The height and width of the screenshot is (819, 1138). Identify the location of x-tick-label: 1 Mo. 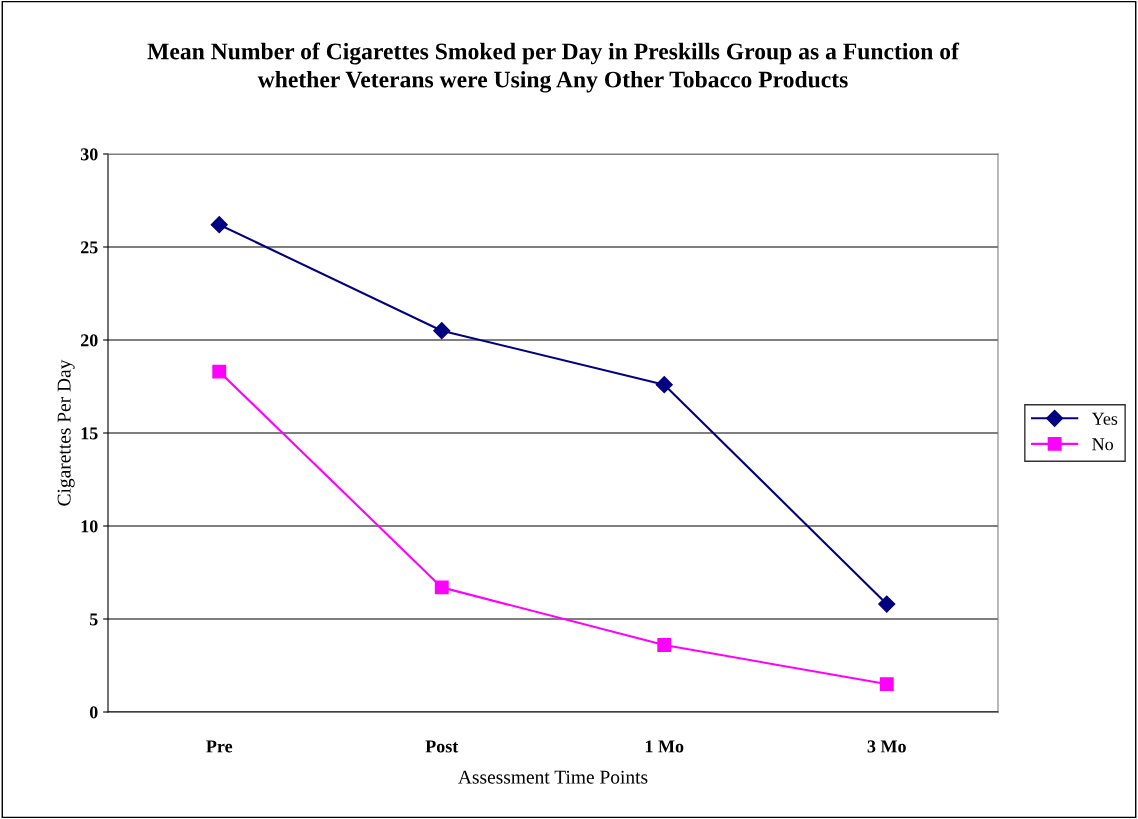
(664, 746).